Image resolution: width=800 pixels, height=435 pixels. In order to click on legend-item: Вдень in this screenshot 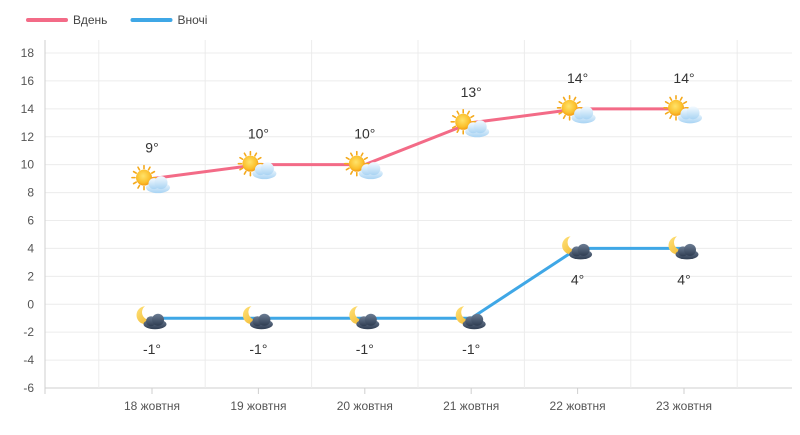, I will do `click(66, 20)`.